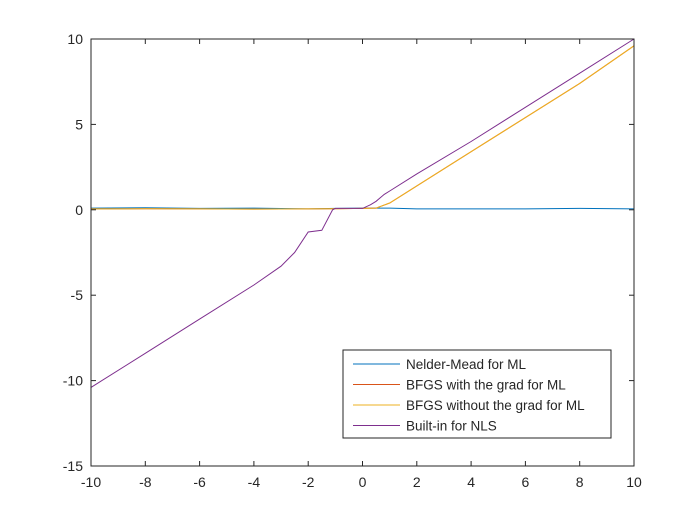 The width and height of the screenshot is (700, 530). What do you see at coordinates (417, 482) in the screenshot?
I see `x-tick-label: 2` at bounding box center [417, 482].